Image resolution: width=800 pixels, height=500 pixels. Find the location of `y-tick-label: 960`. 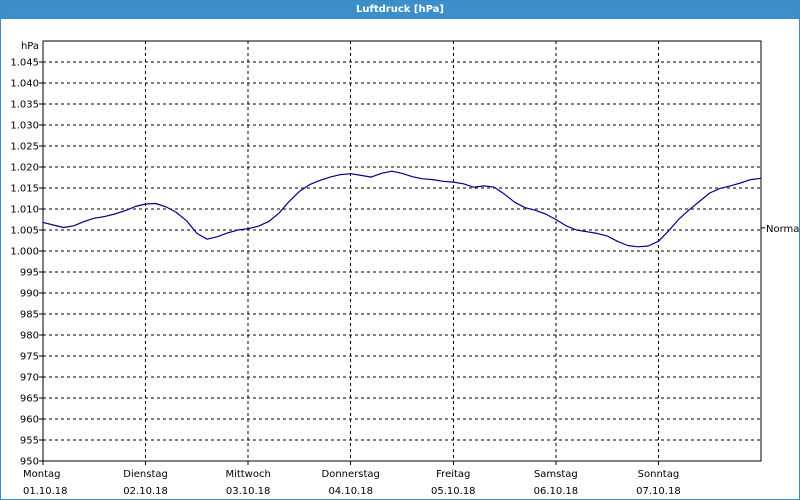

y-tick-label: 960 is located at coordinates (29, 420).